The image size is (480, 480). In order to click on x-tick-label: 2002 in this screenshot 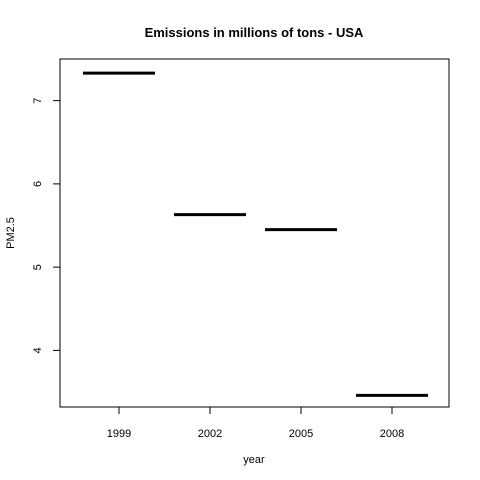, I will do `click(210, 434)`.